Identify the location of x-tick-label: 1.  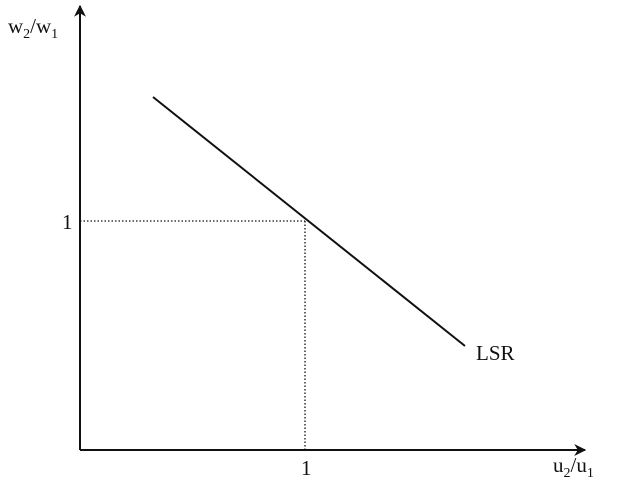
(306, 468).